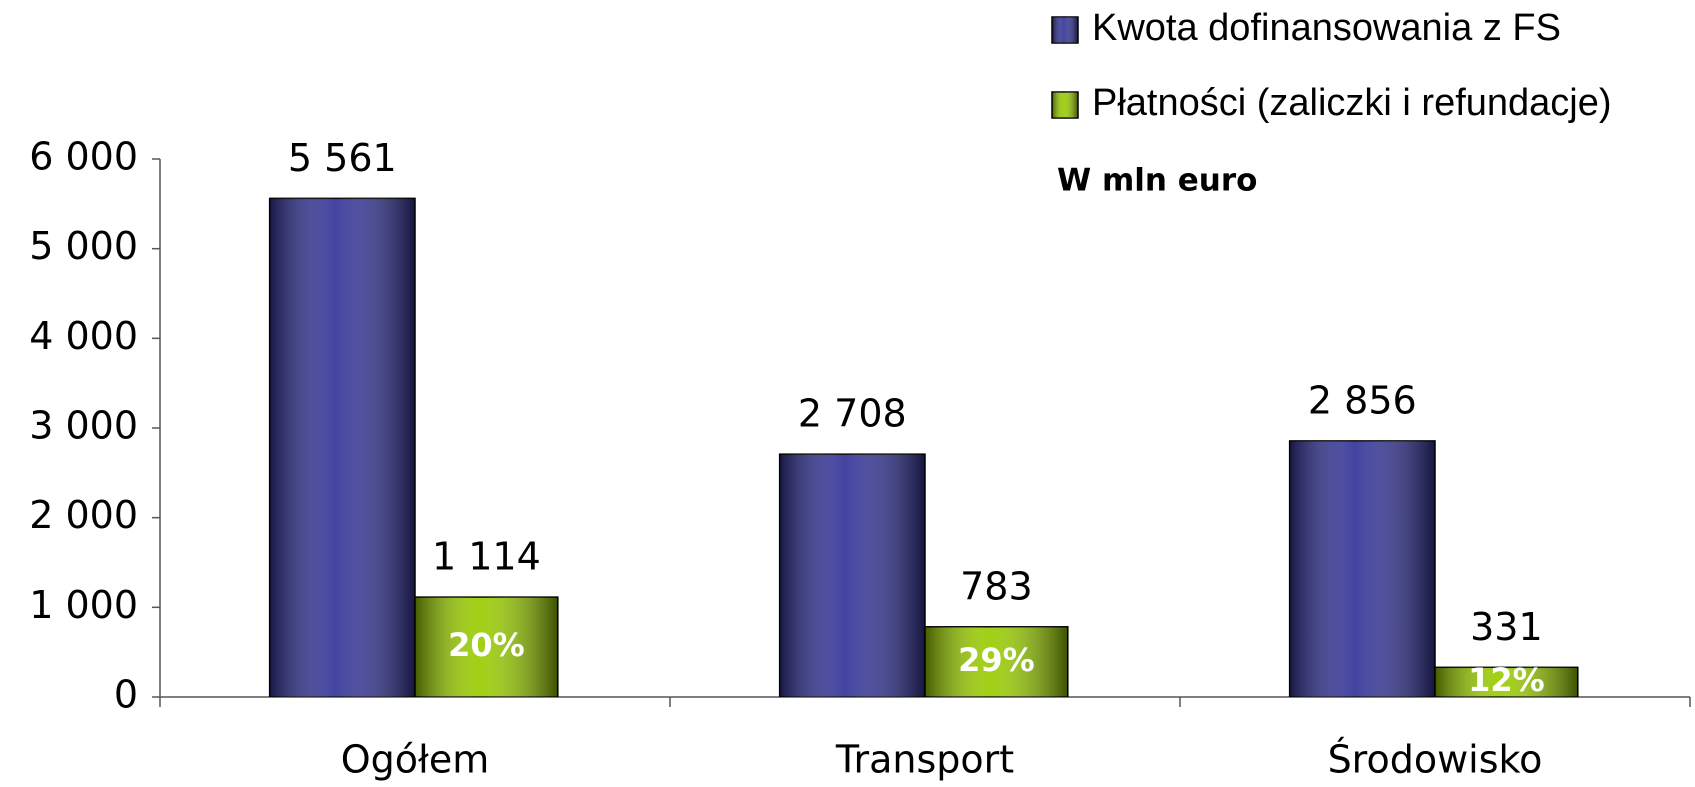 This screenshot has height=787, width=1695. Describe the element at coordinates (83, 515) in the screenshot. I see `y-tick-label: 2 000` at that location.